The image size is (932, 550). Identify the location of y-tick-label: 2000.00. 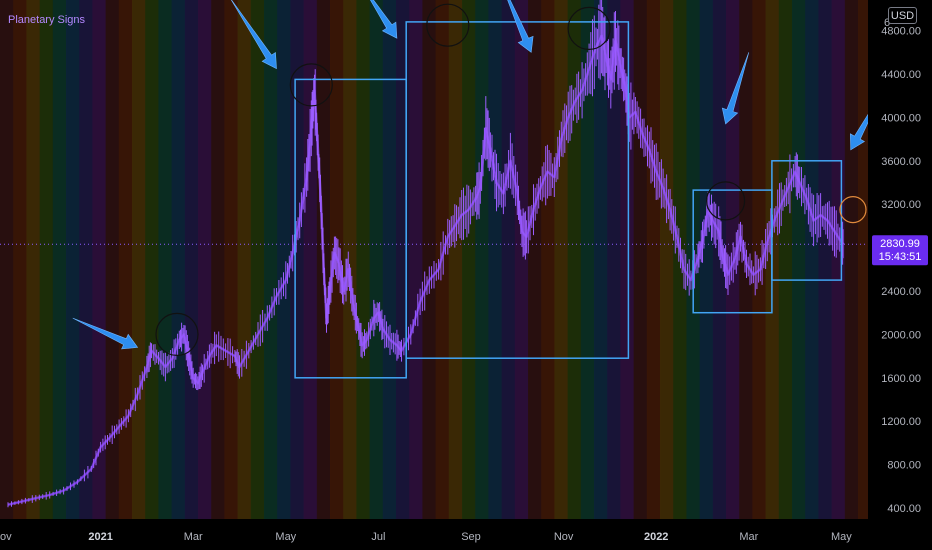
(901, 335).